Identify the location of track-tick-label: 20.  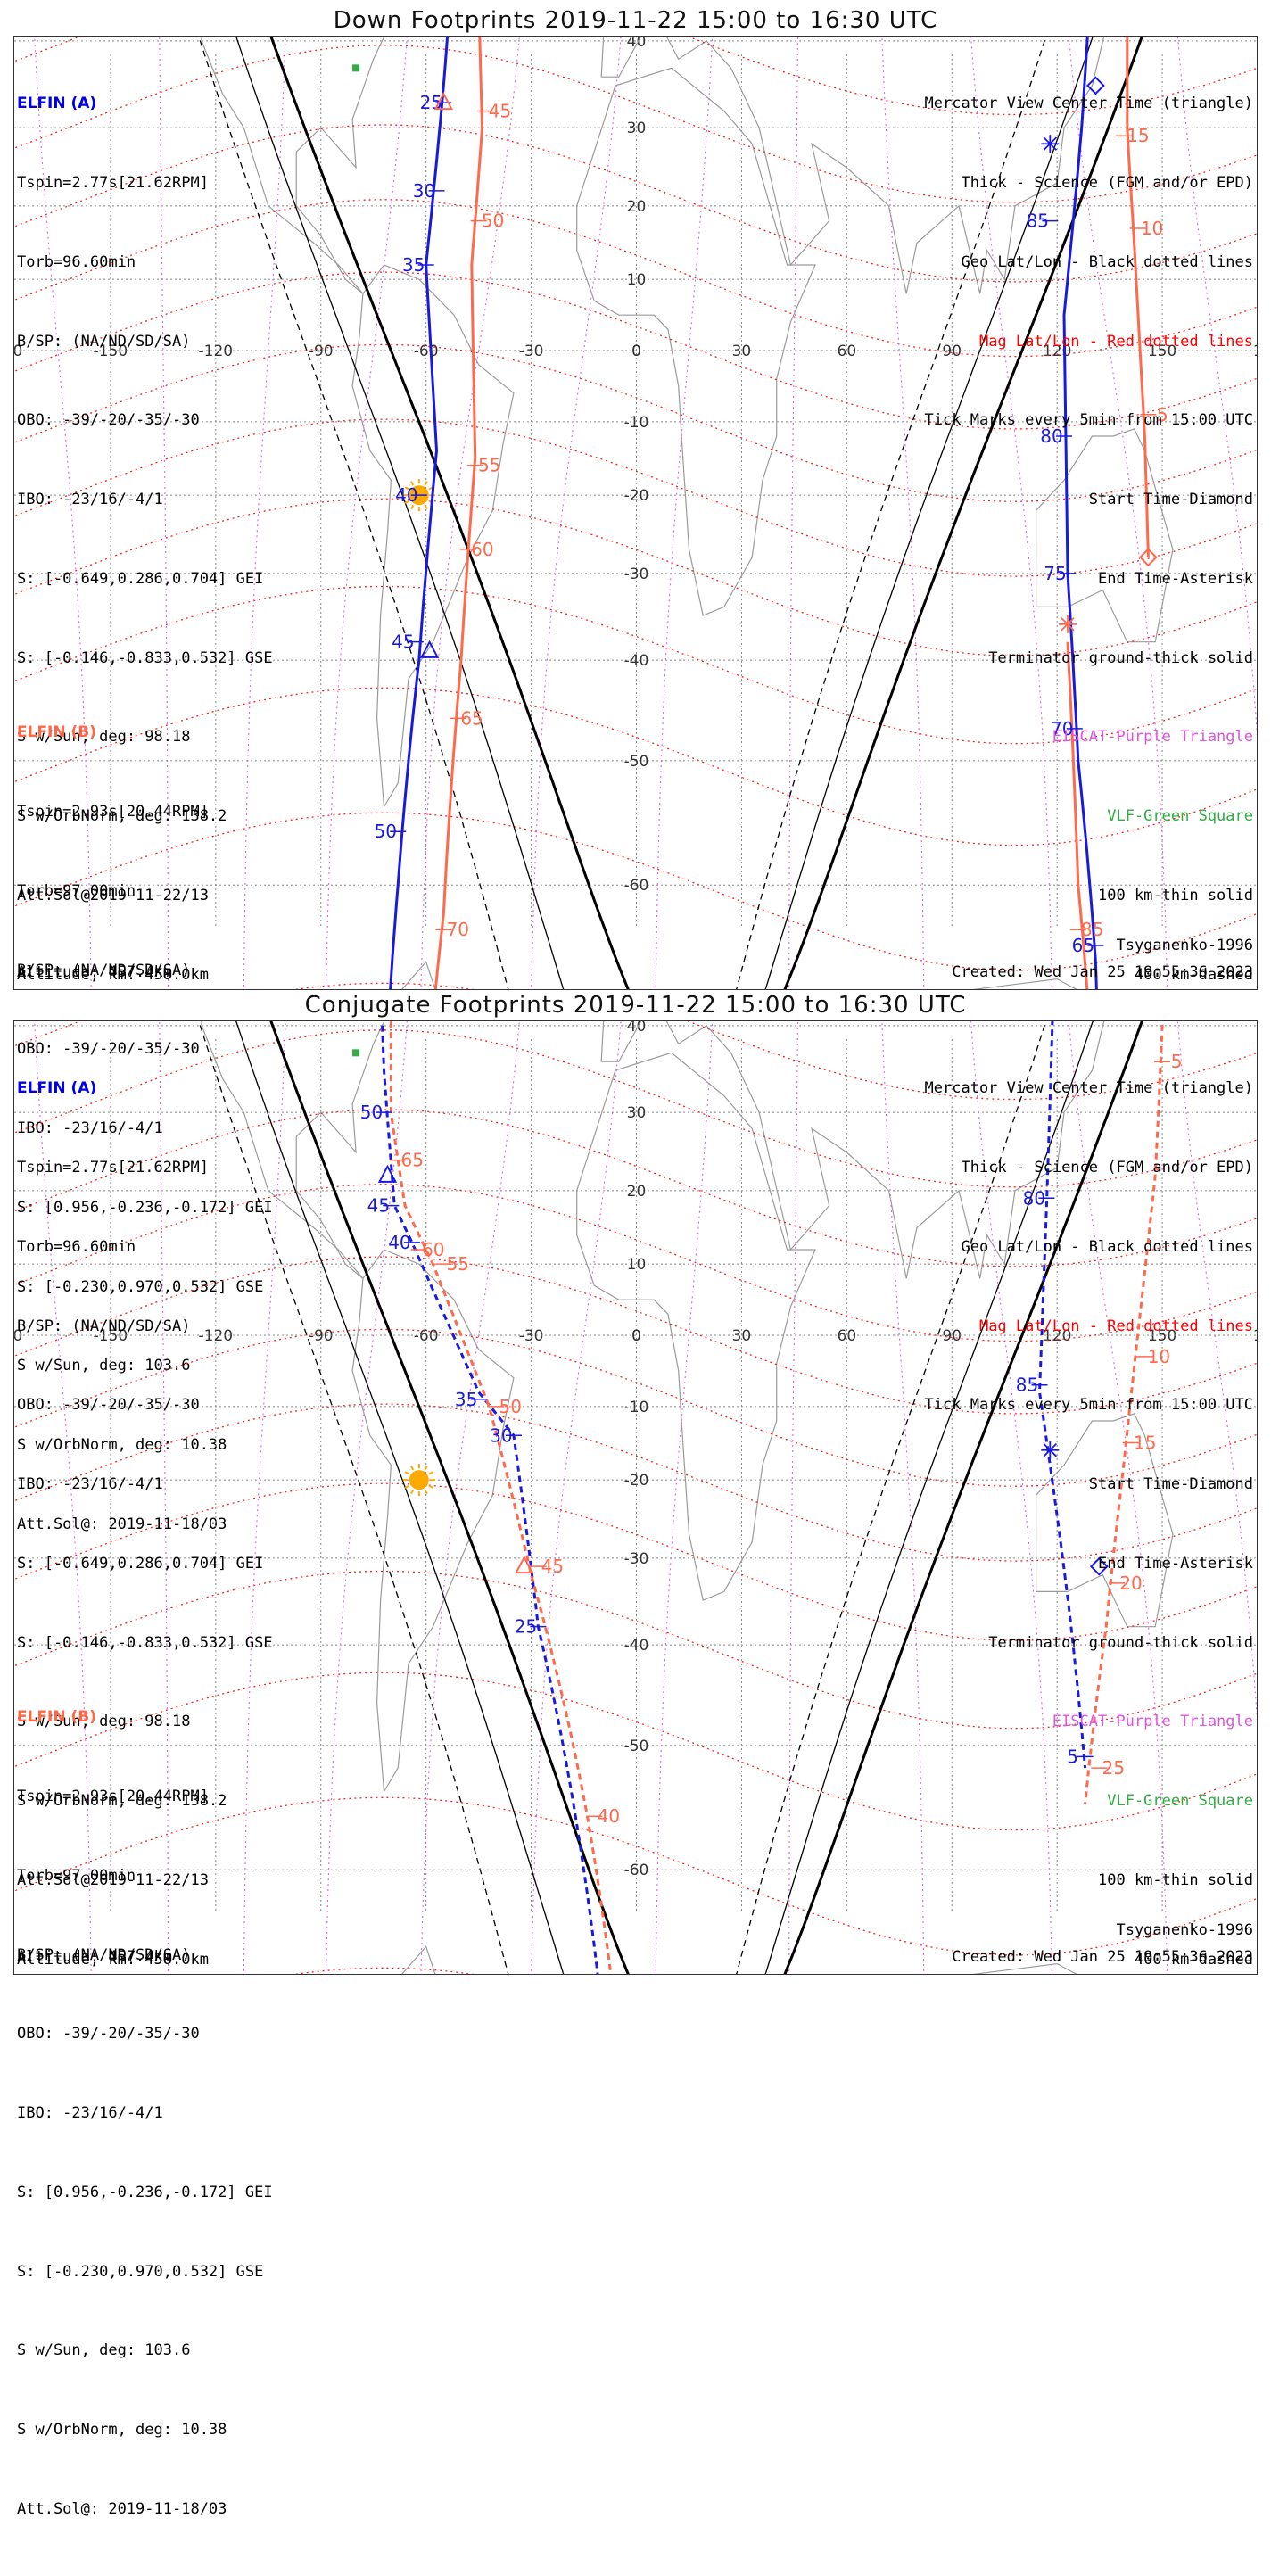
(1130, 1584).